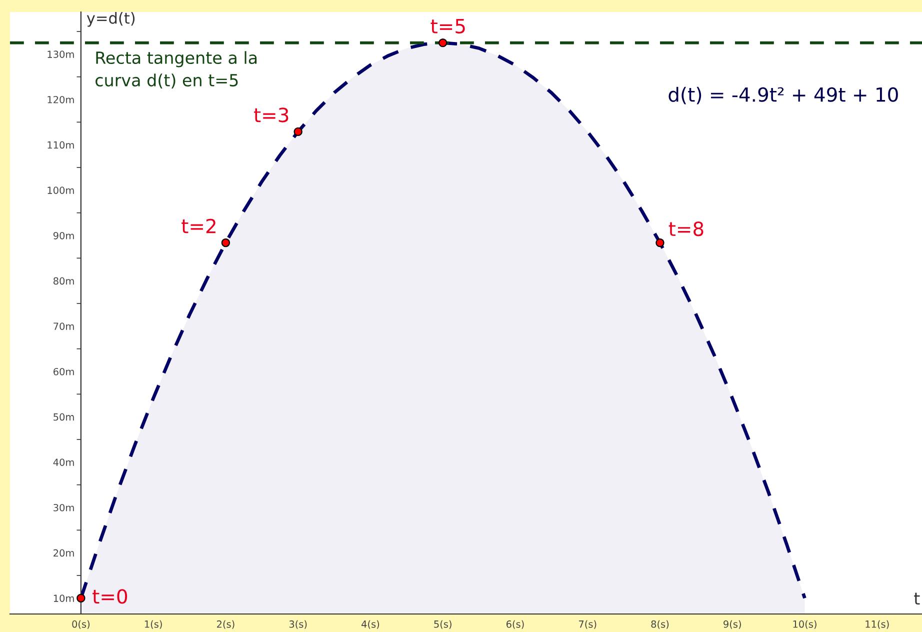 Image resolution: width=922 pixels, height=632 pixels. Describe the element at coordinates (64, 326) in the screenshot. I see `y-tick-label: 70m` at that location.